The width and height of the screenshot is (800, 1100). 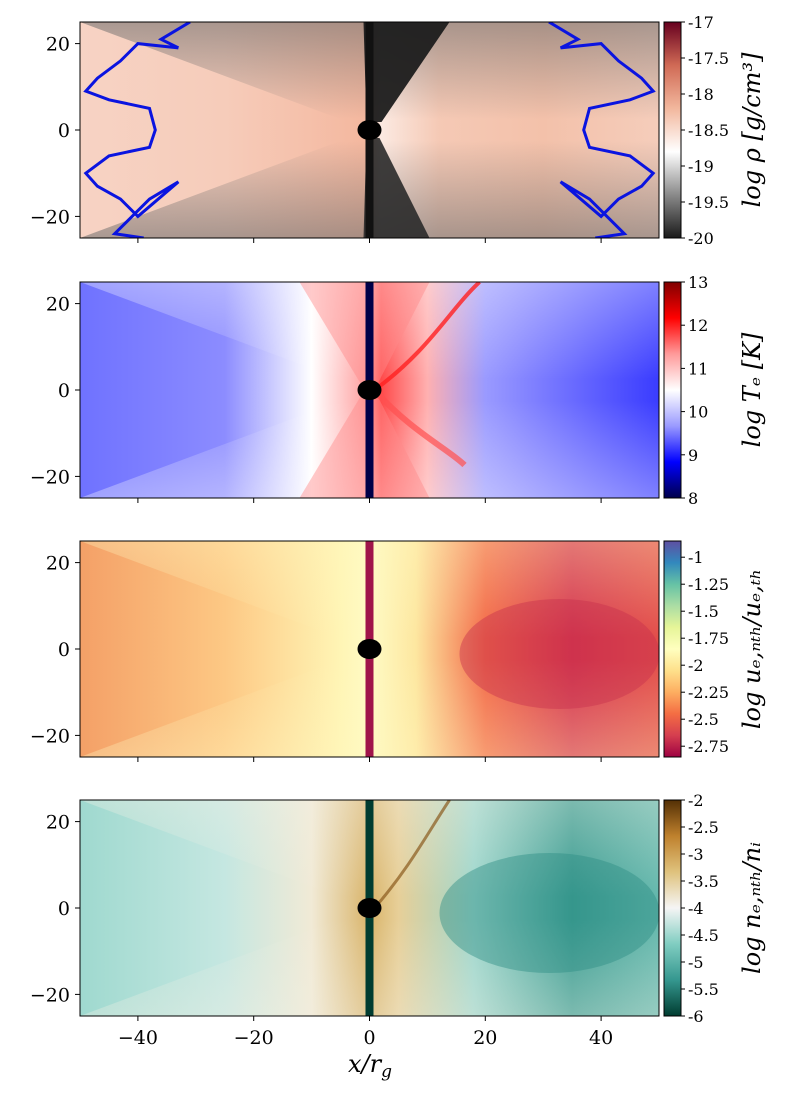 What do you see at coordinates (708, 584) in the screenshot?
I see `colorbar-tick-label: -1.25` at bounding box center [708, 584].